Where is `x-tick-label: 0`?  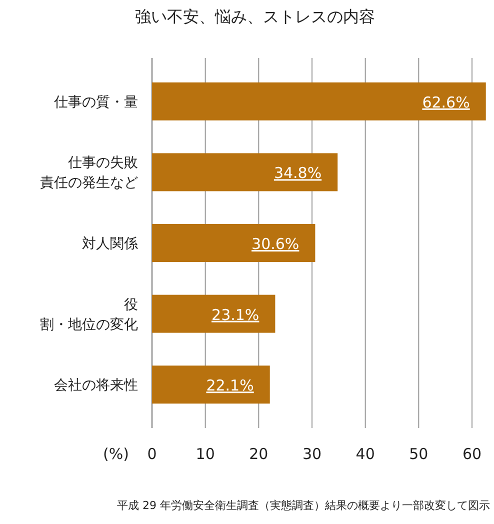 x-tick-label: 0 is located at coordinates (152, 454).